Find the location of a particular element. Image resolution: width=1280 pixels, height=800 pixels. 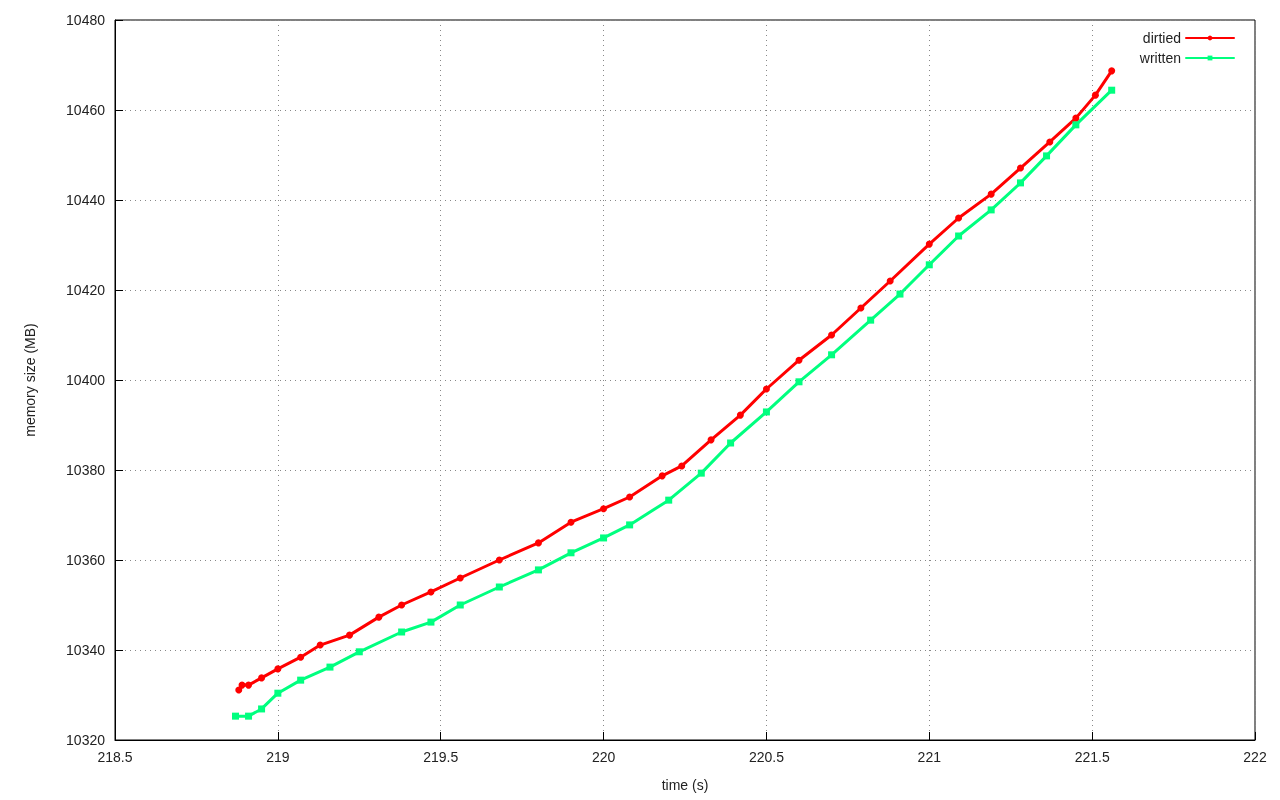

x-tick-label: 222 is located at coordinates (1255, 757).